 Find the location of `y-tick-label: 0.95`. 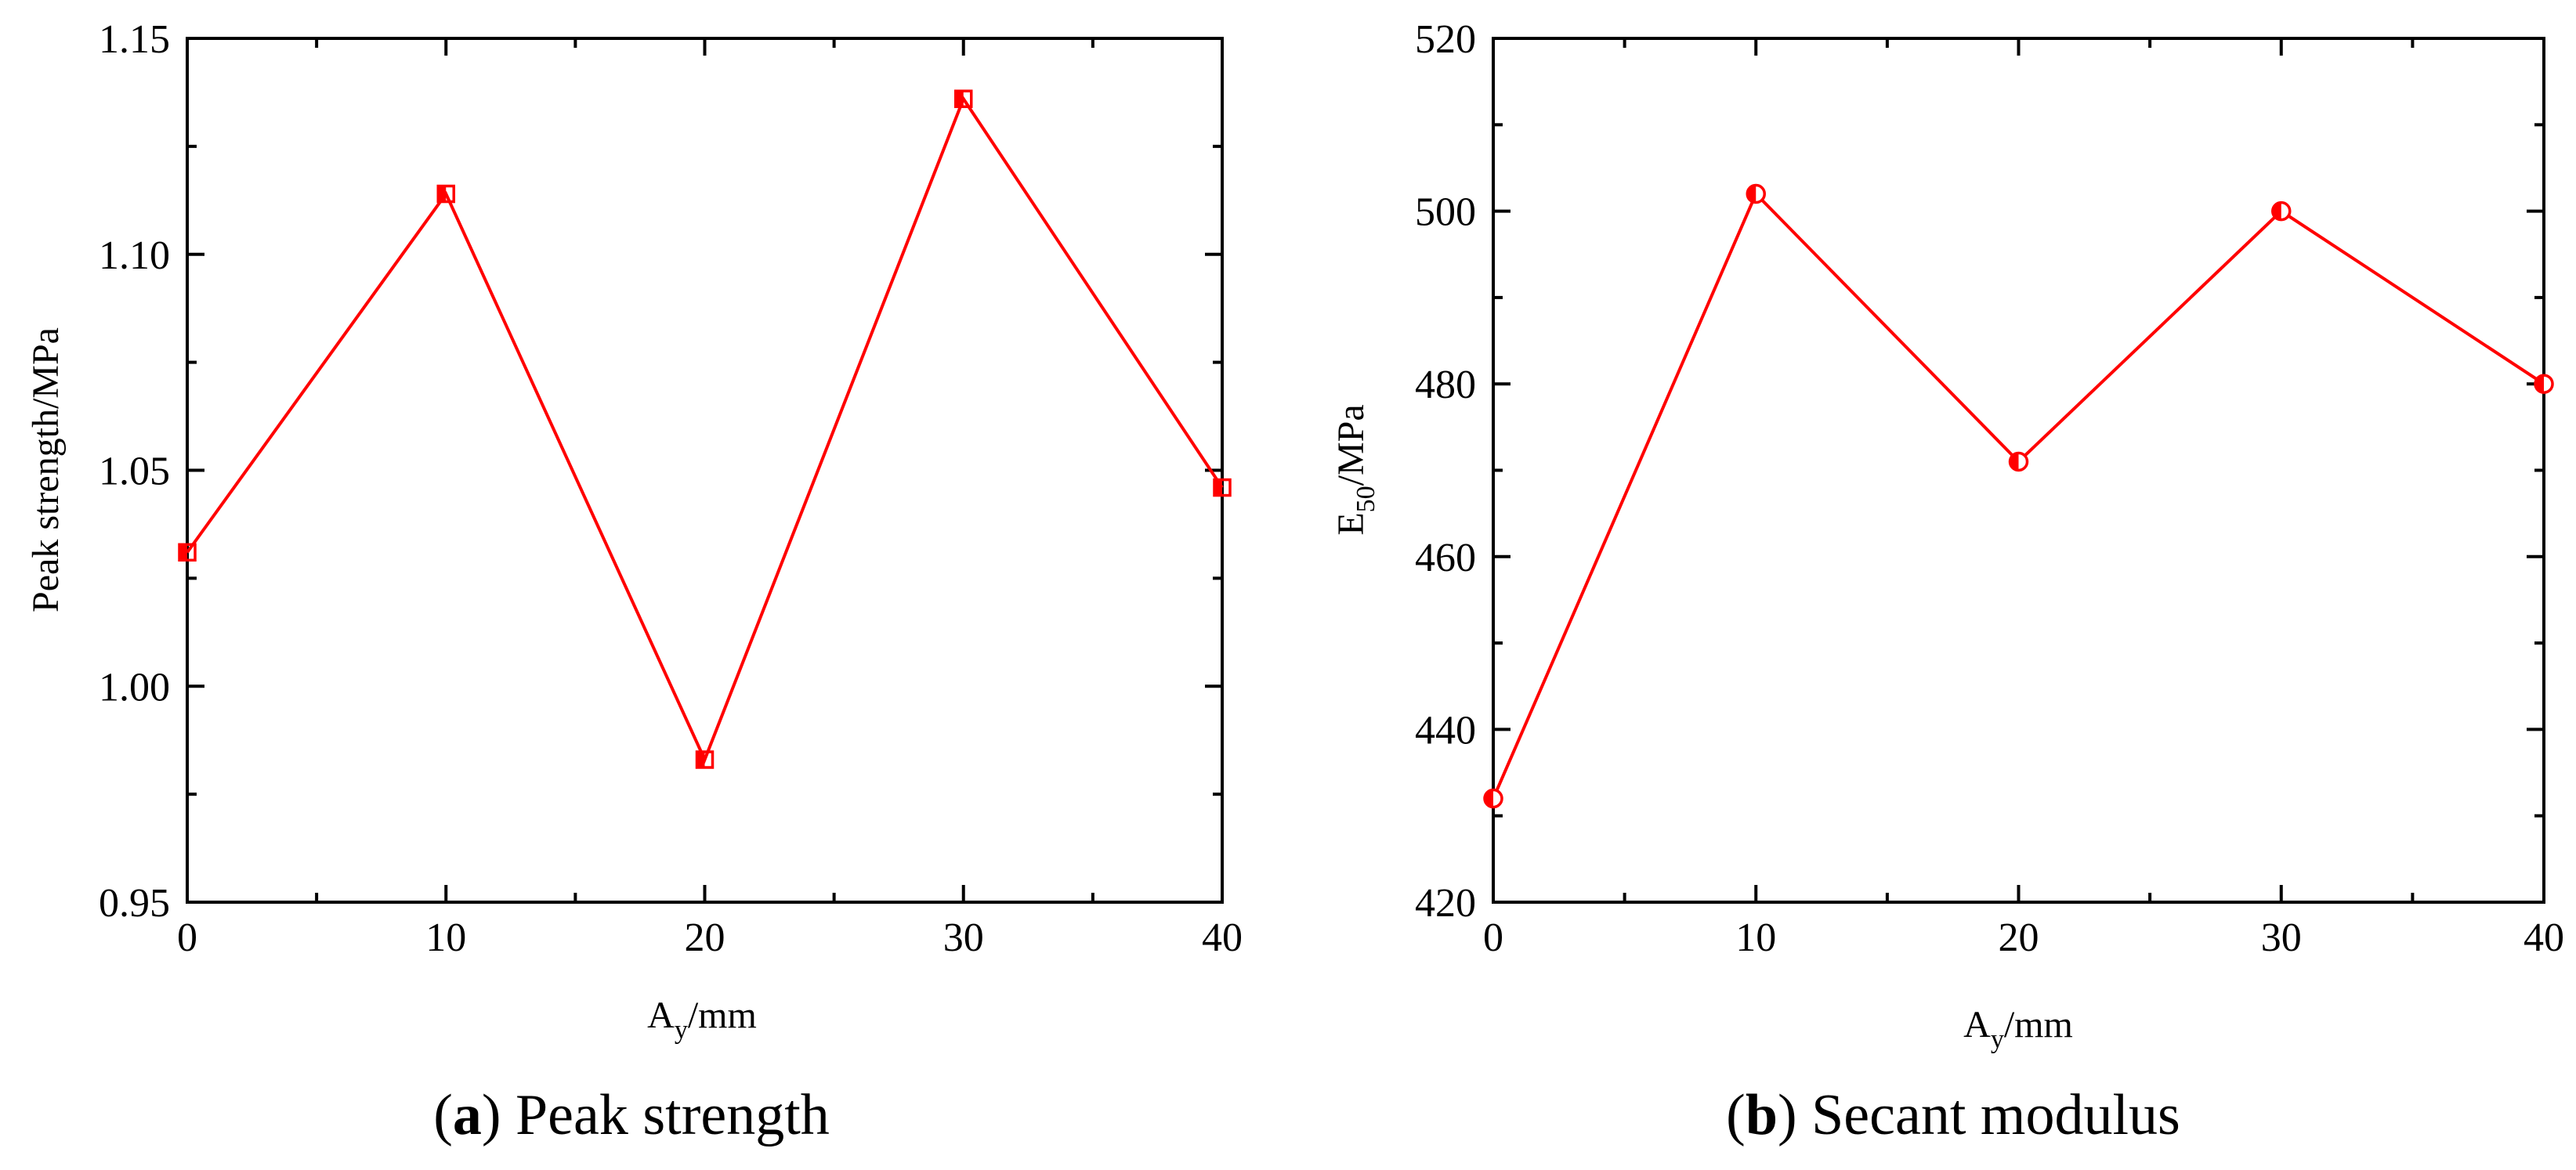

y-tick-label: 0.95 is located at coordinates (134, 903).